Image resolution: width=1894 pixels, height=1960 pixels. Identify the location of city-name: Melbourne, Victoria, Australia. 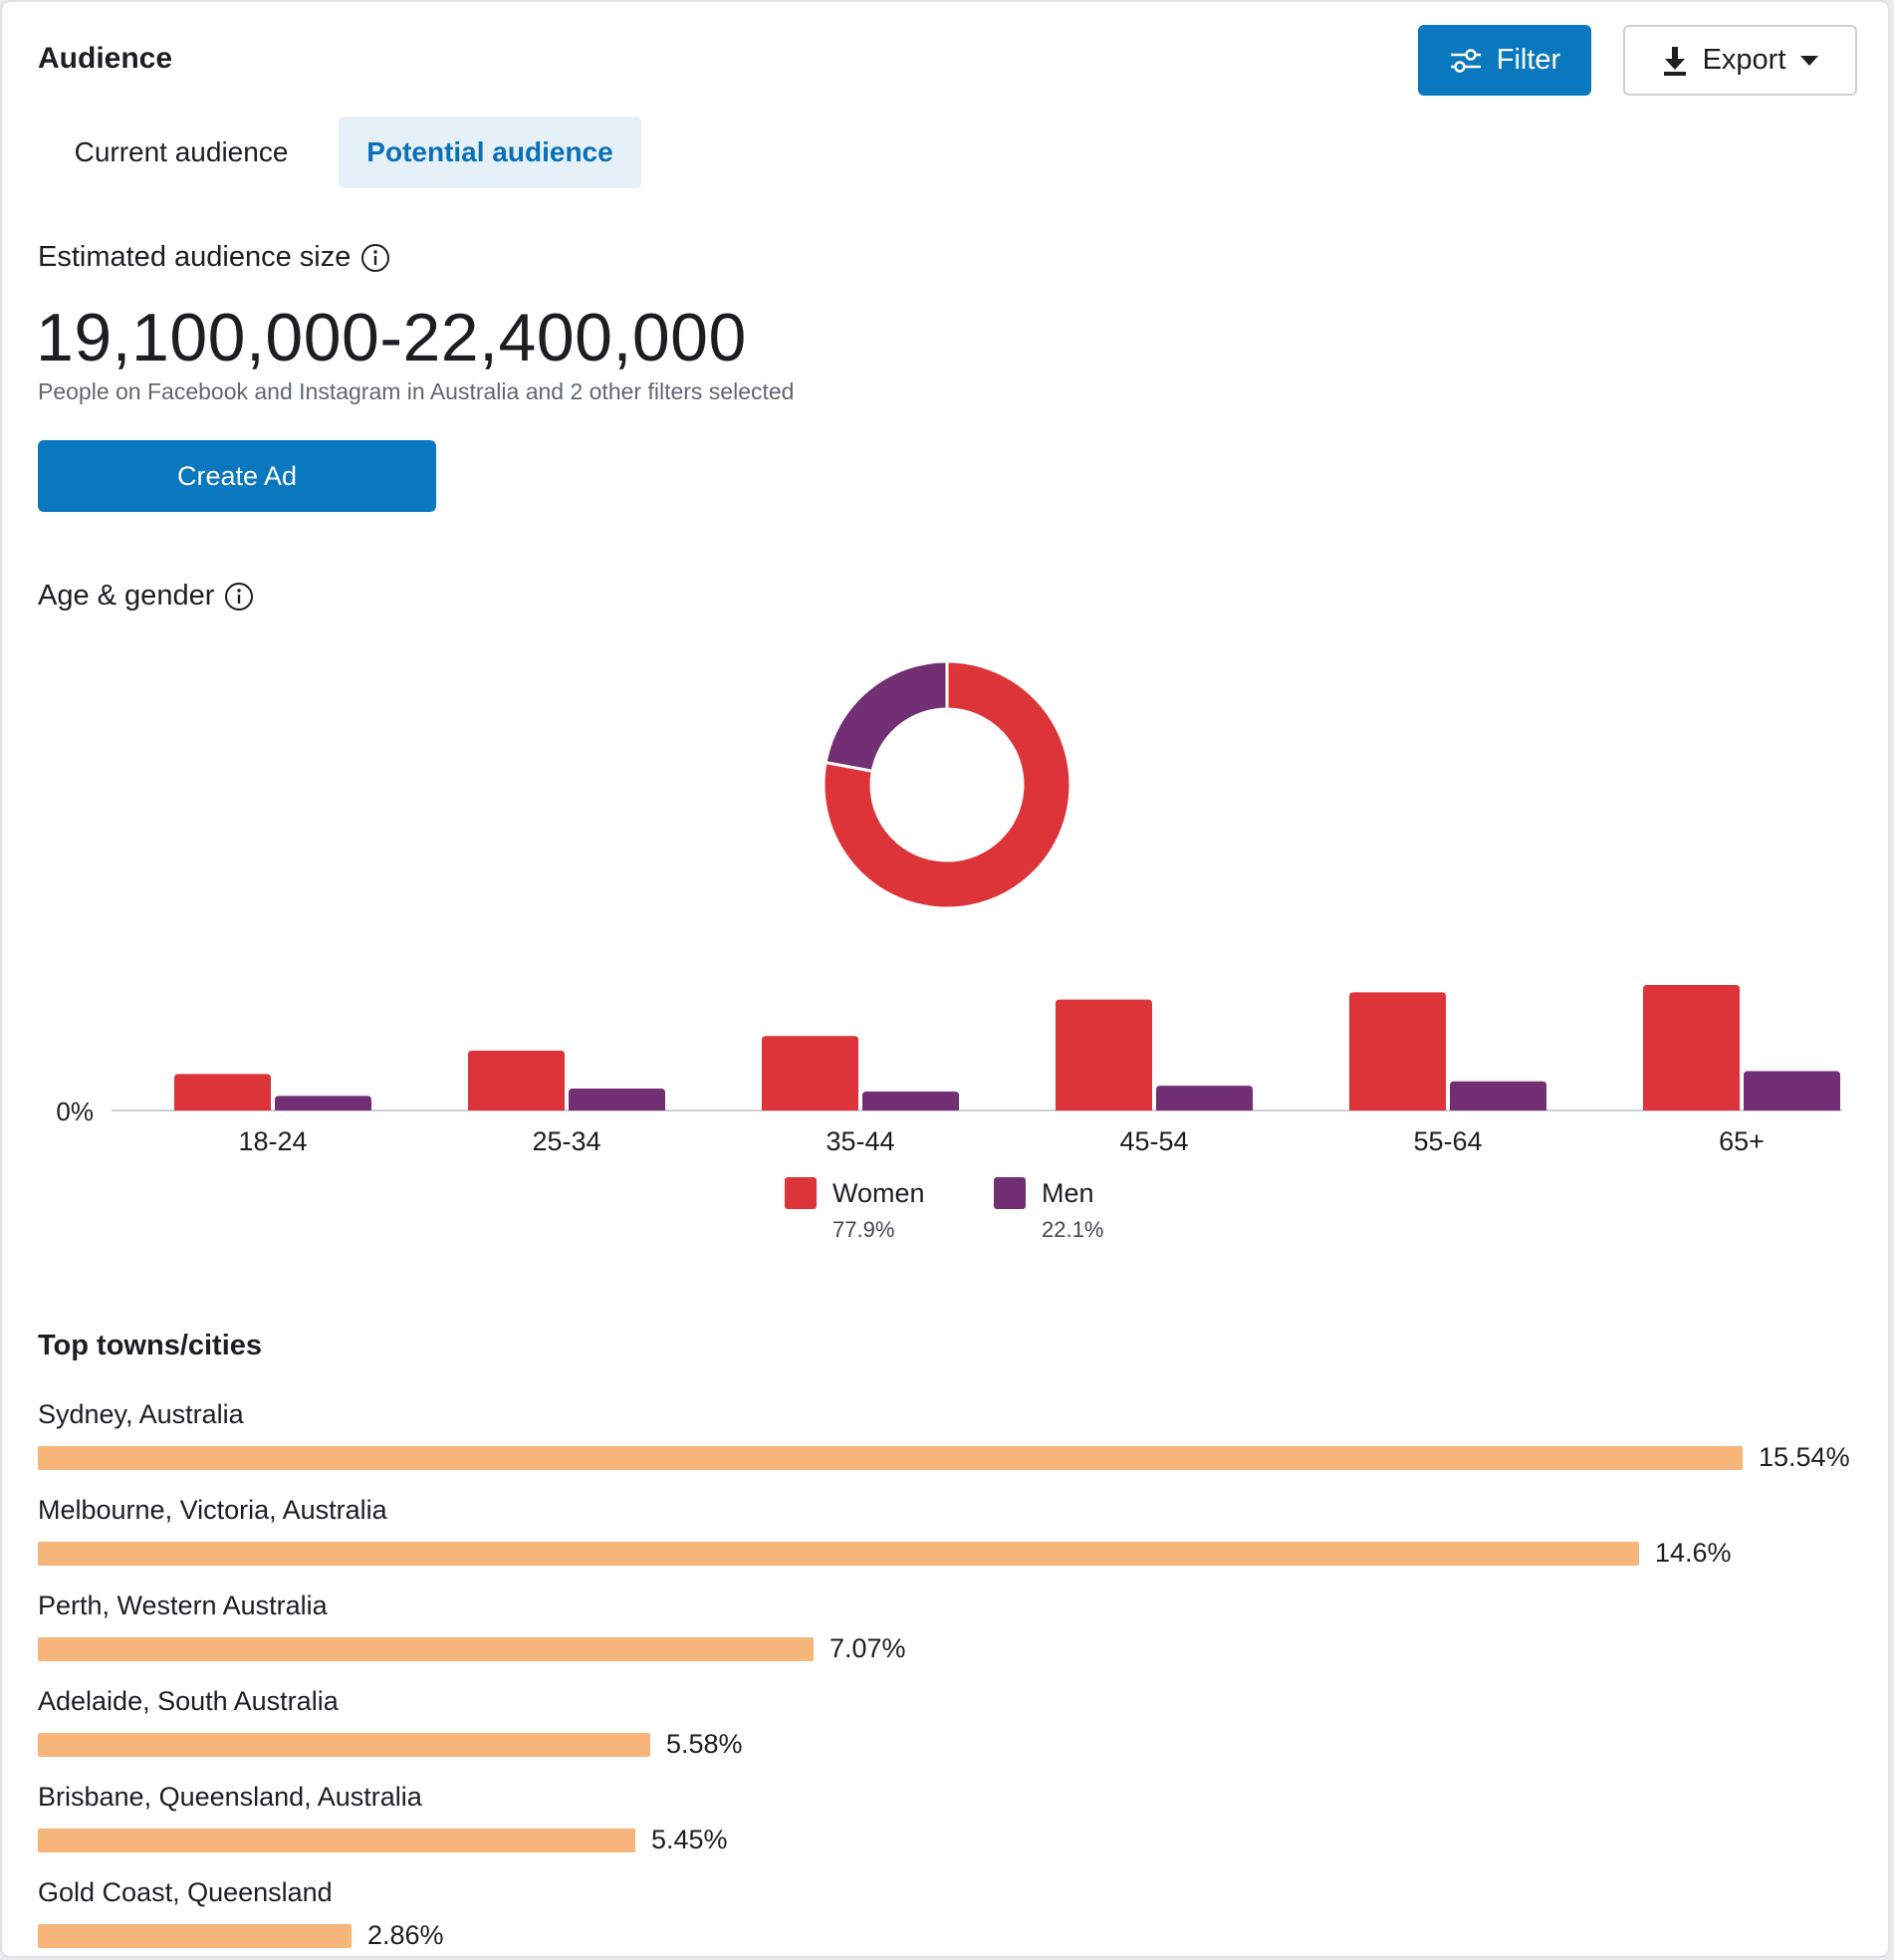
(213, 1510).